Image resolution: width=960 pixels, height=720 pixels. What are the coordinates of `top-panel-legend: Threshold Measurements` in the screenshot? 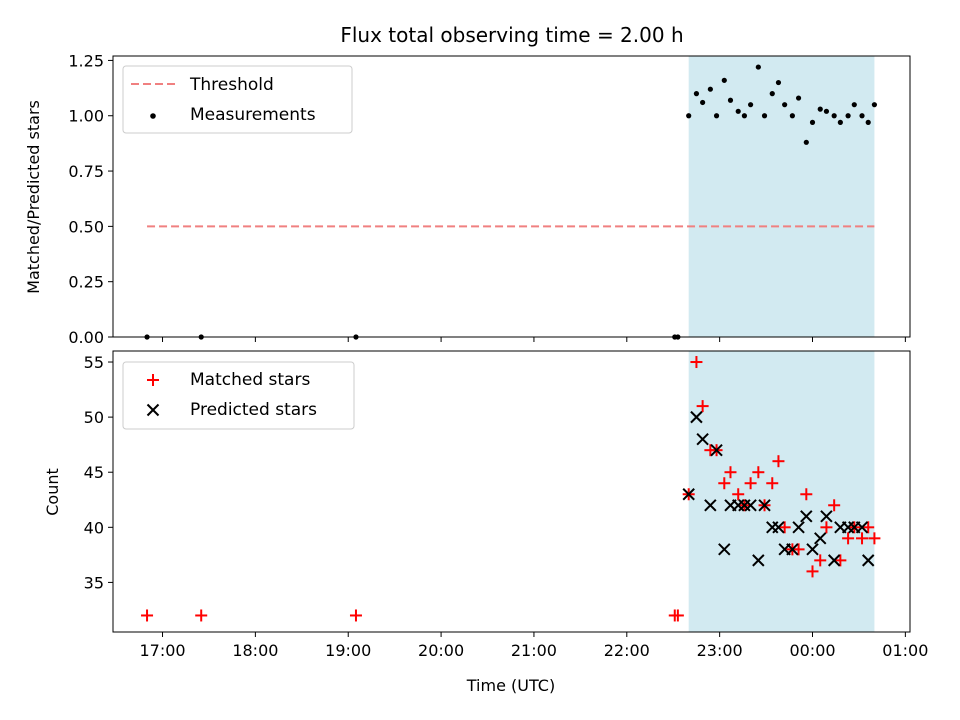 It's located at (237, 99).